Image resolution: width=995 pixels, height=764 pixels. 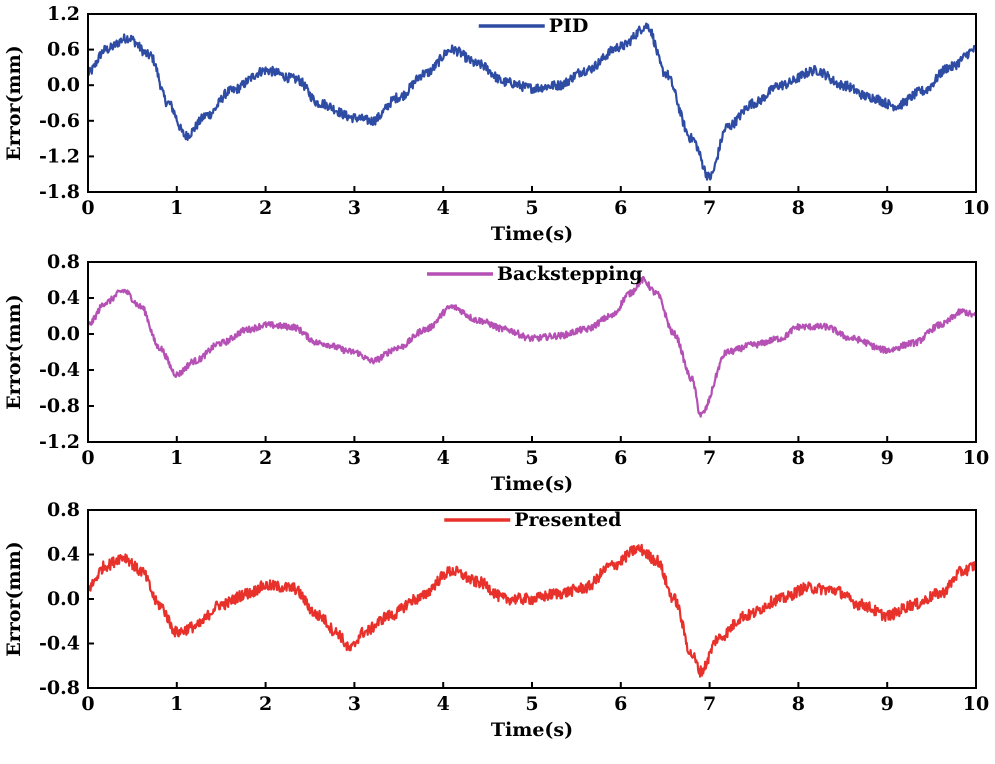 What do you see at coordinates (570, 274) in the screenshot?
I see `legend-label: Backstepping` at bounding box center [570, 274].